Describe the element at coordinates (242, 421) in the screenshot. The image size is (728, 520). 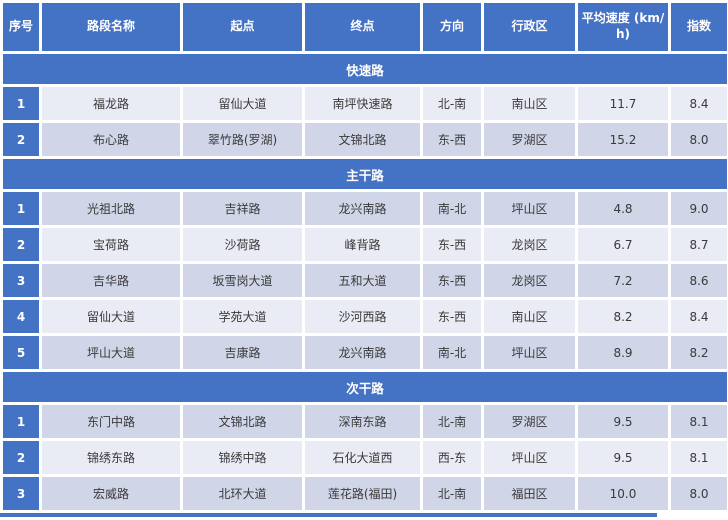
I see `start-point-cell: 文锦北路` at that location.